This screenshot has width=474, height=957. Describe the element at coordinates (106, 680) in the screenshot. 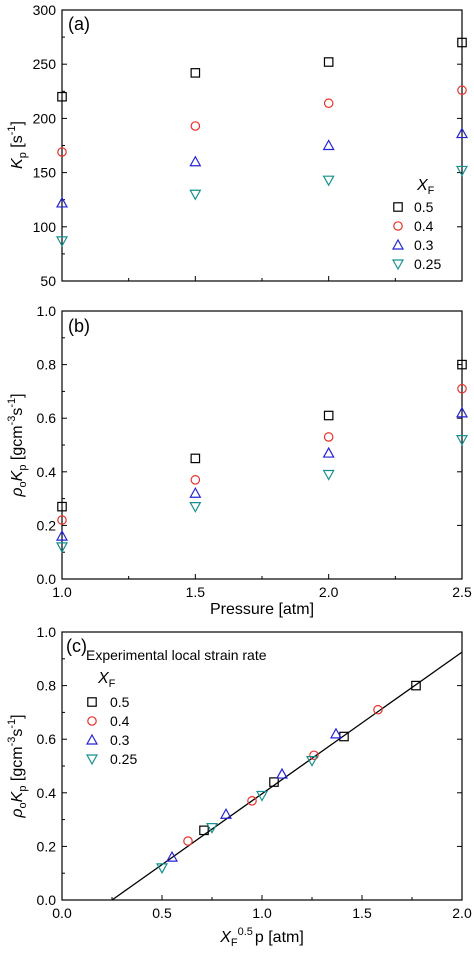

I see `panel-c-legend-title: XF` at that location.